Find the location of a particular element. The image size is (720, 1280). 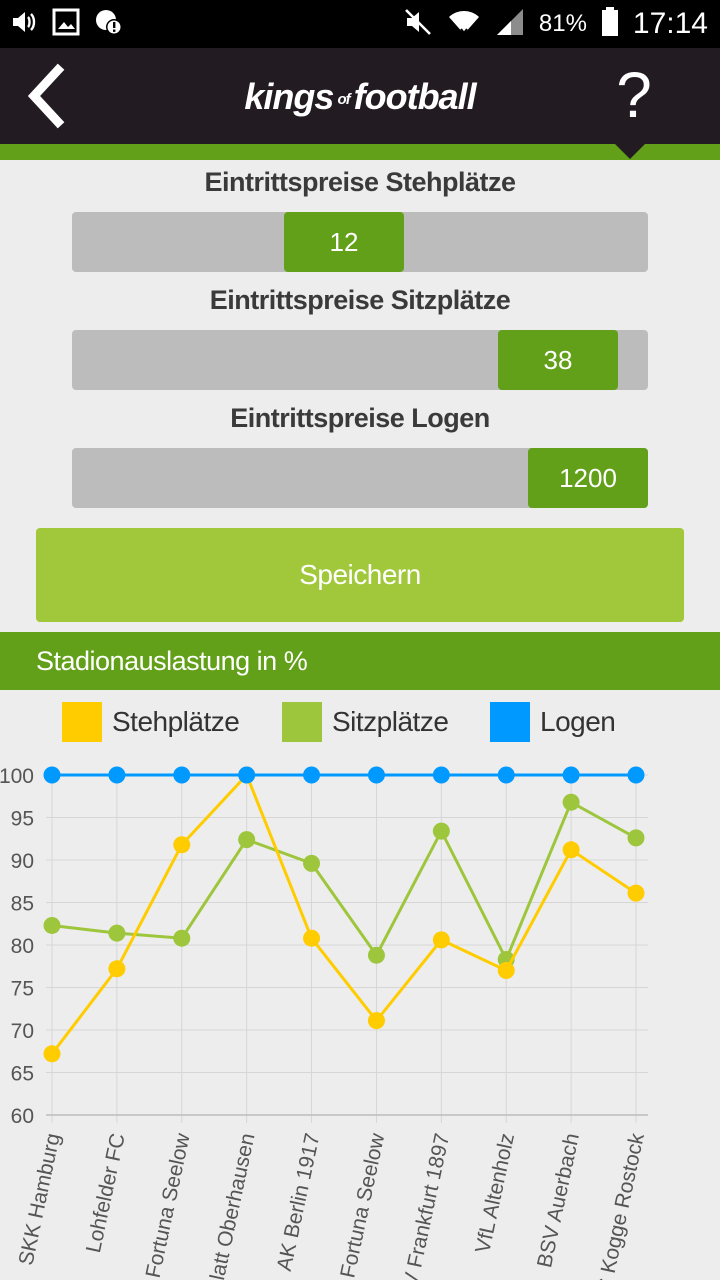

legend-item-sitzplaetze: Sitzplätze is located at coordinates (365, 722).